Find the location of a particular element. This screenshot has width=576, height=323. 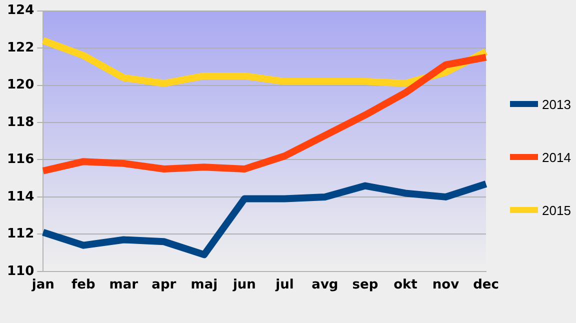

y-tick-label: 120 is located at coordinates (20, 85).